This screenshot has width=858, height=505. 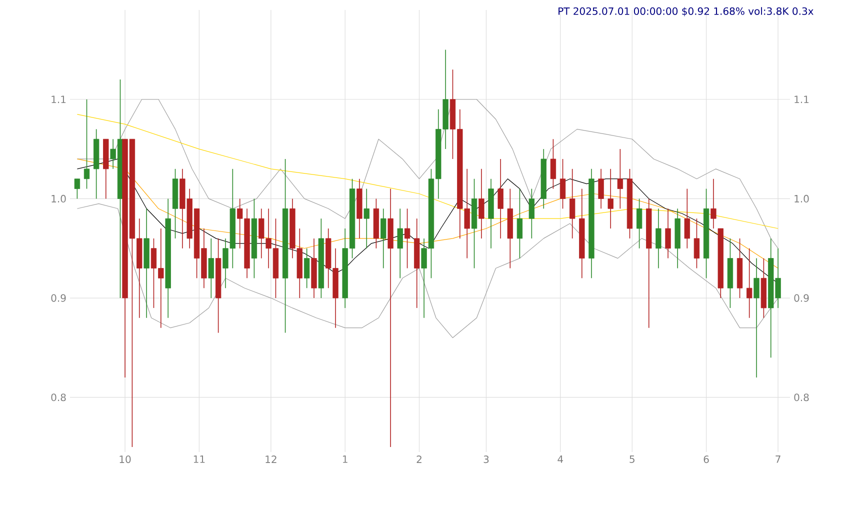 I want to click on y-tick-label: 0.8, so click(x=58, y=398).